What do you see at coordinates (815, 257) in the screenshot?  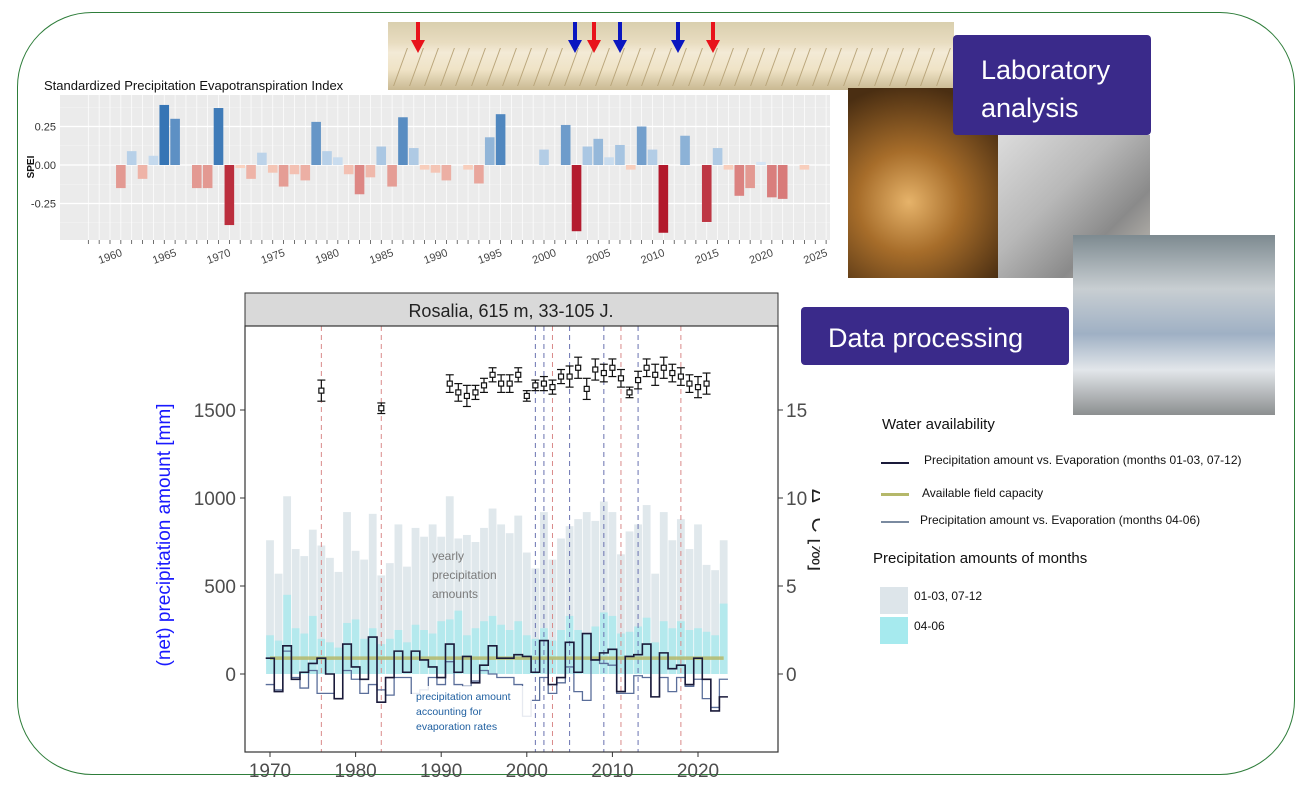 I see `x-tick-label: 2025` at bounding box center [815, 257].